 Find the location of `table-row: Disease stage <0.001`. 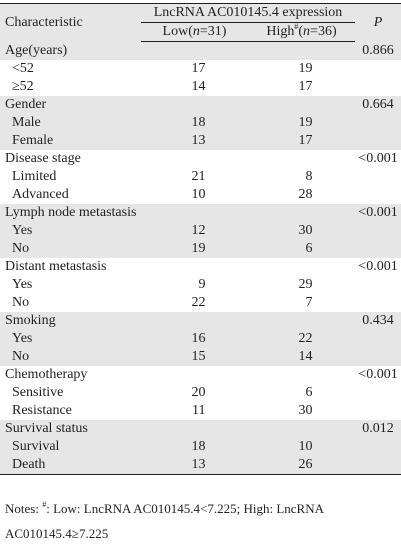

table-row: Disease stage <0.001 is located at coordinates (200, 159).